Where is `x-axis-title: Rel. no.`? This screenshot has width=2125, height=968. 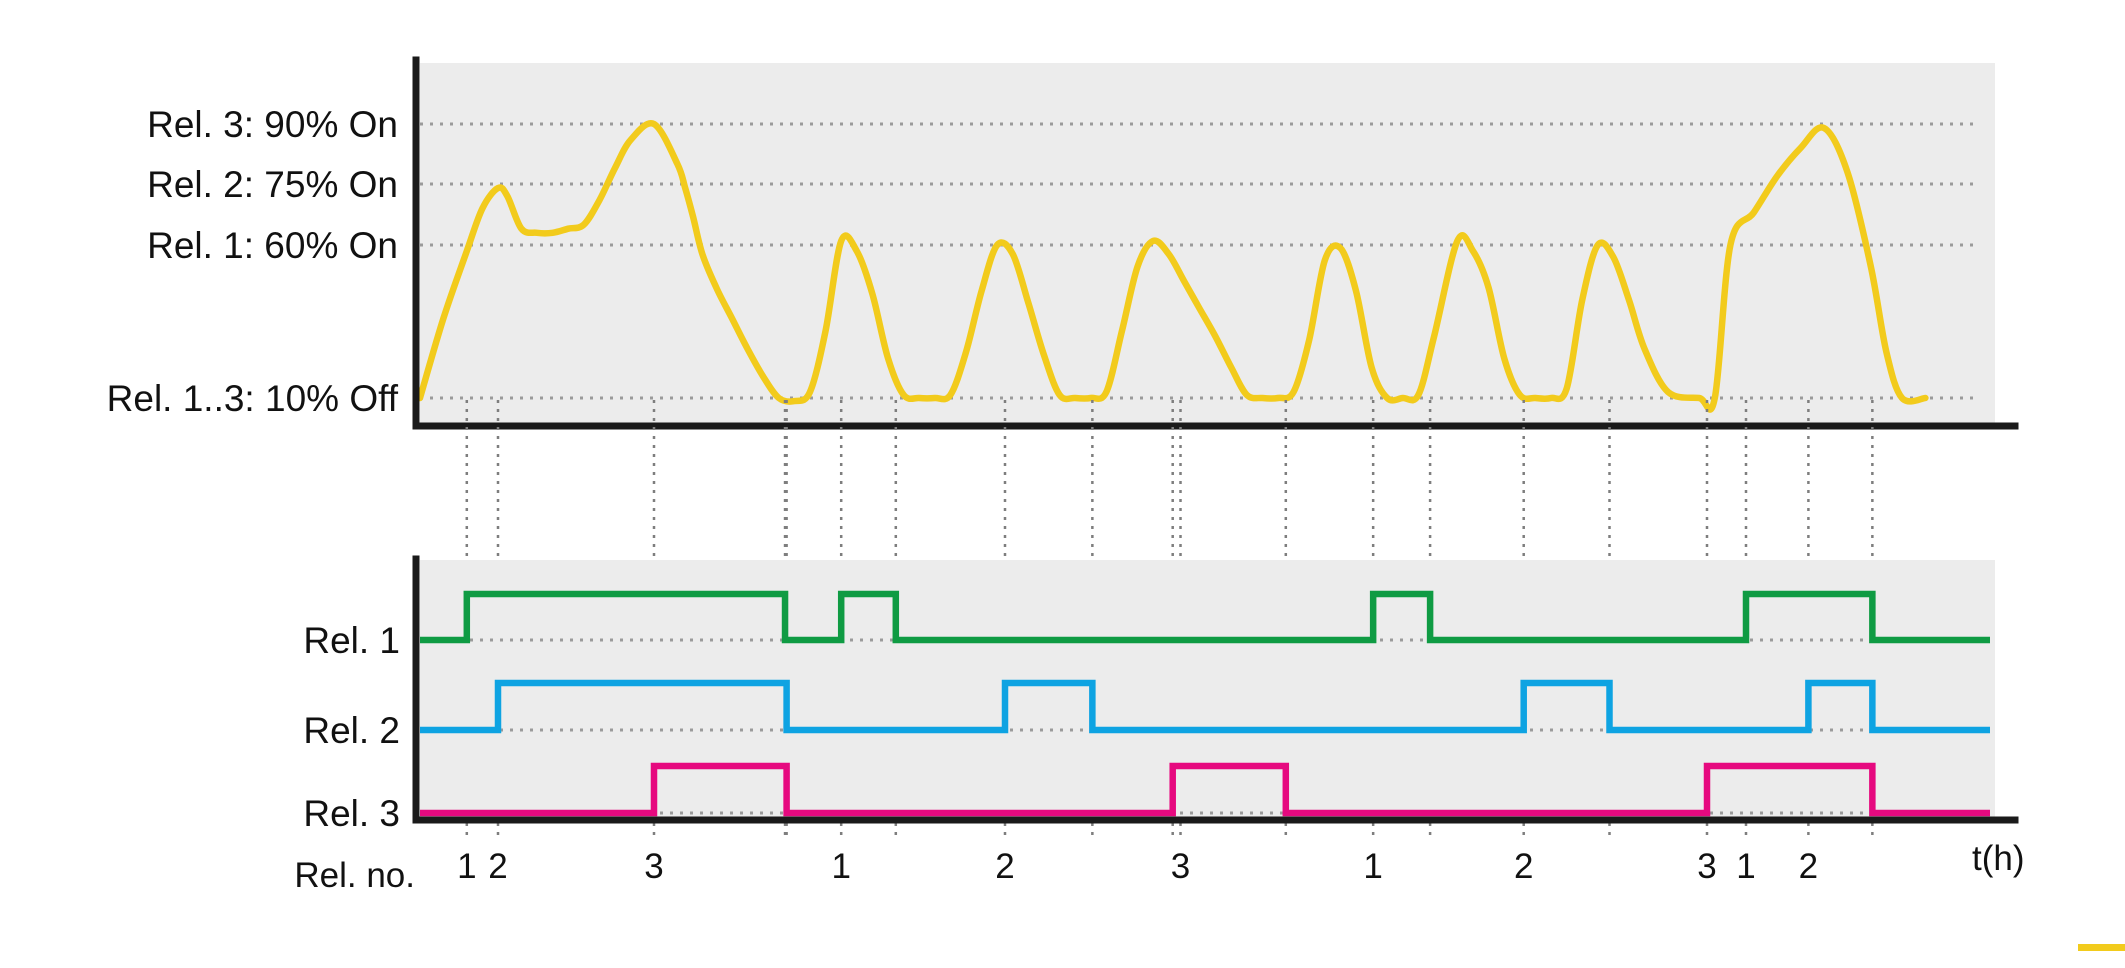
x-axis-title: Rel. no. is located at coordinates (354, 875).